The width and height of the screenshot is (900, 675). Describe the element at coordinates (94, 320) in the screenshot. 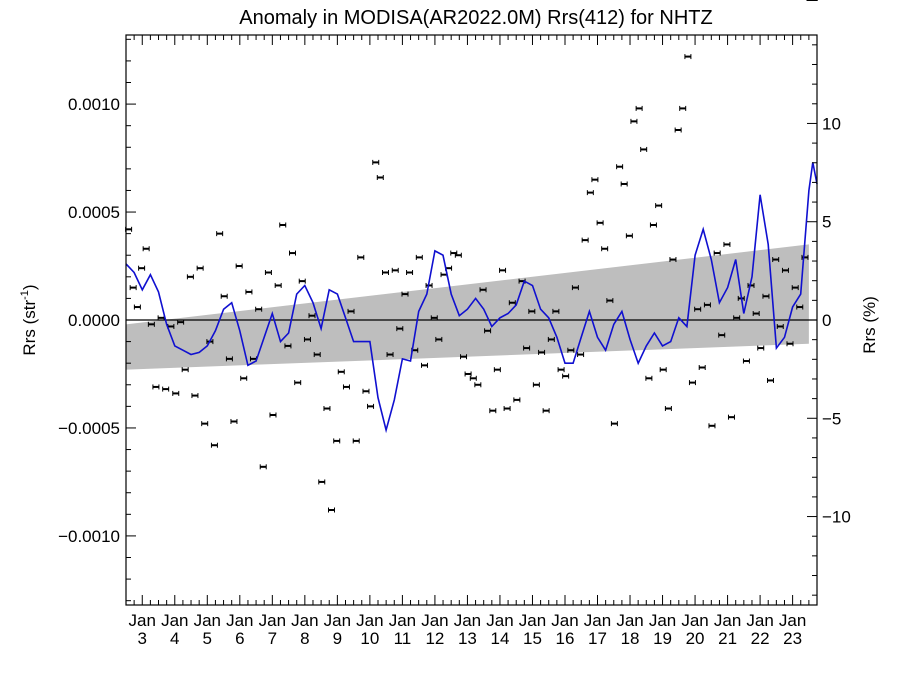

I see `left-tick-label: 0.0000` at that location.